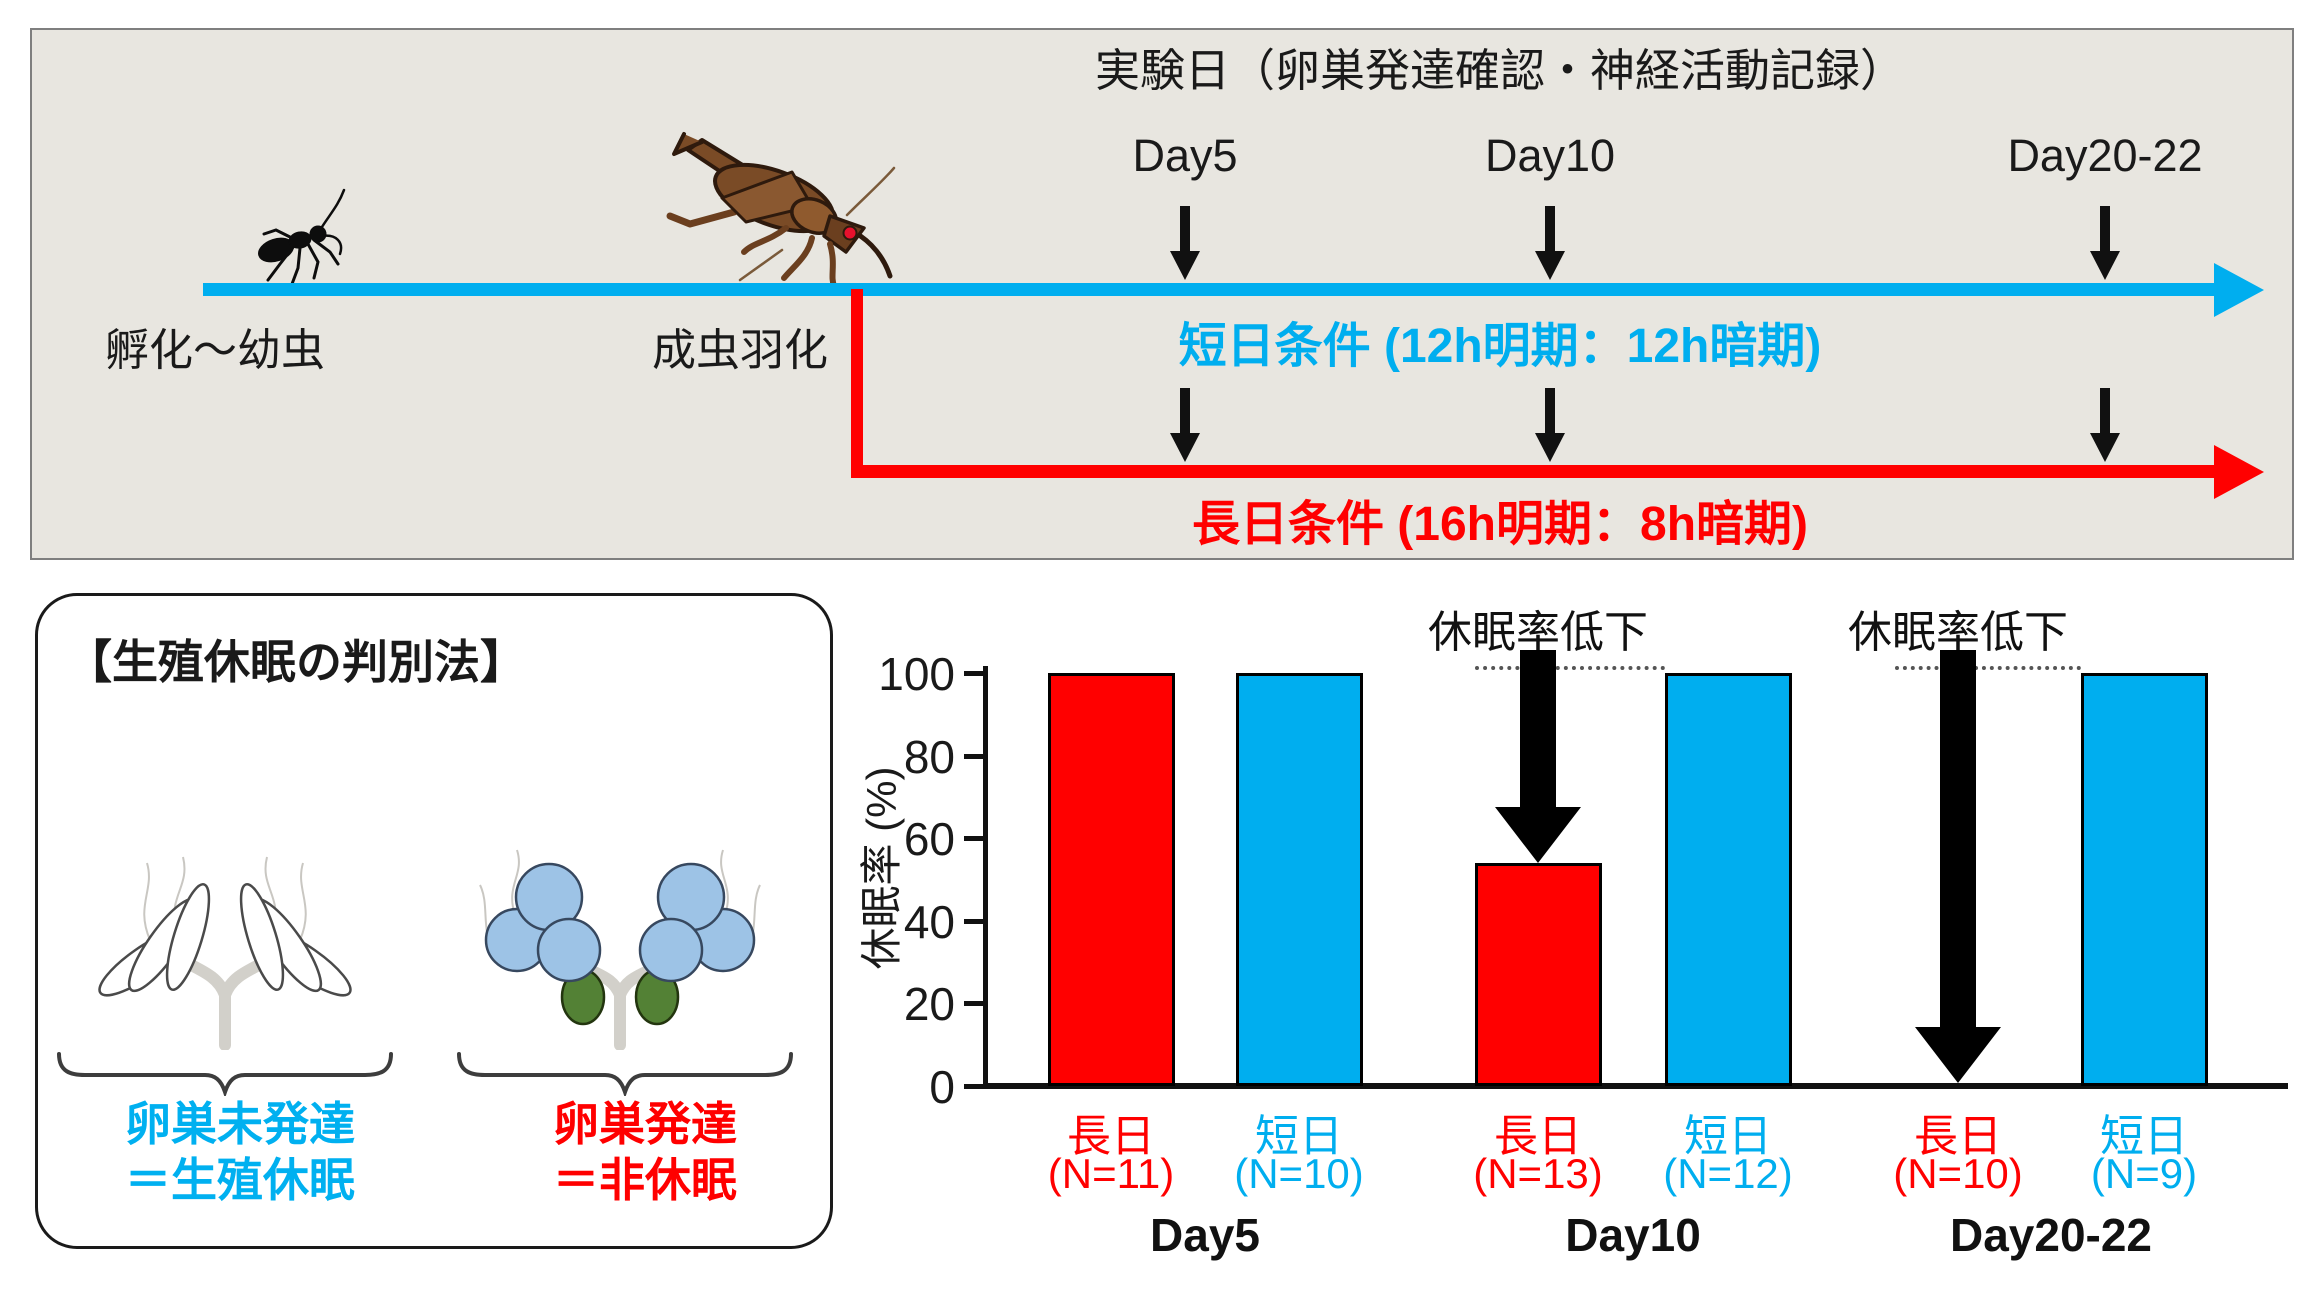 This screenshot has height=1290, width=2322. I want to click on developed-ovary-icon, so click(620, 949).